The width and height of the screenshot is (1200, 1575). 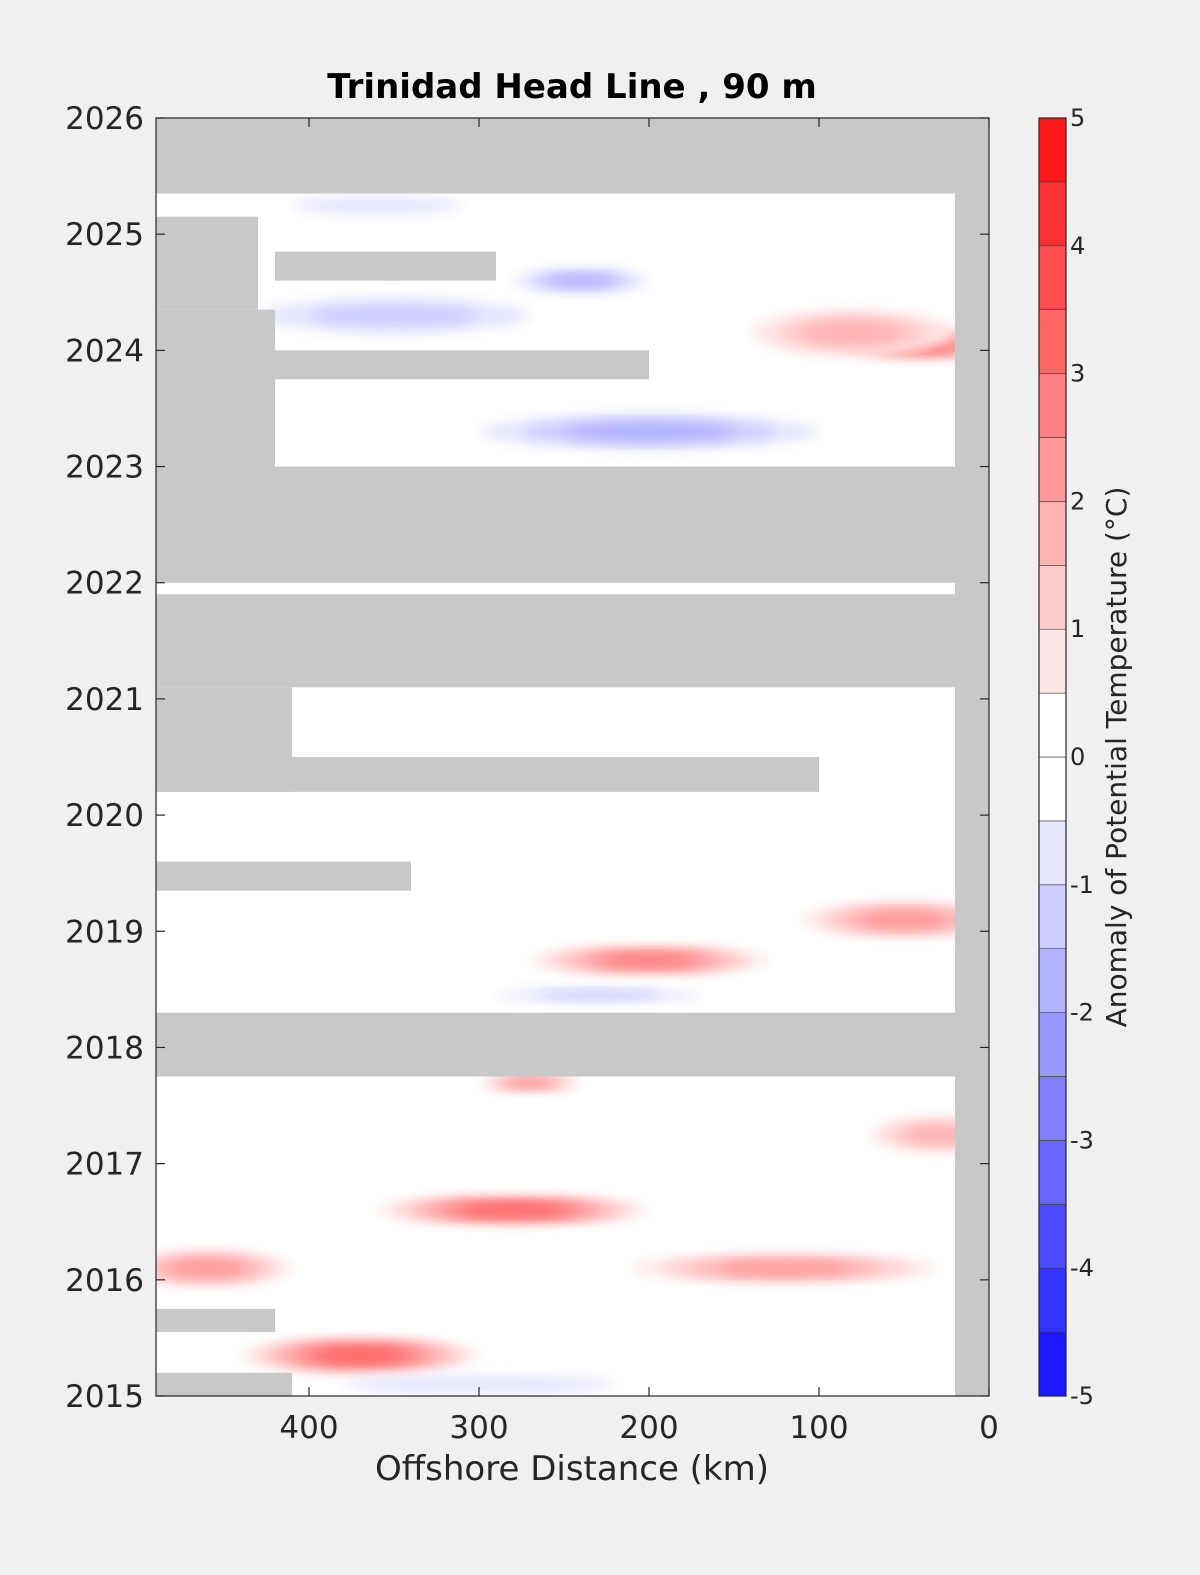 What do you see at coordinates (818, 1428) in the screenshot?
I see `x-tick-label: 100` at bounding box center [818, 1428].